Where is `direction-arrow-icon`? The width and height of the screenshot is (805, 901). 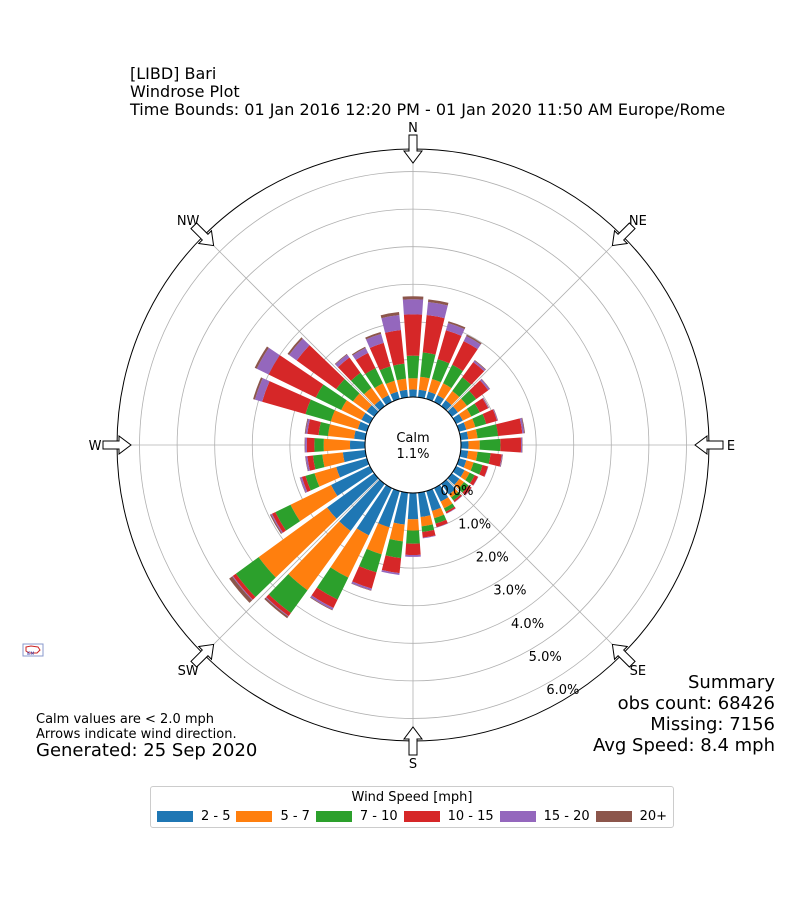
direction-arrow-icon is located at coordinates (202, 234).